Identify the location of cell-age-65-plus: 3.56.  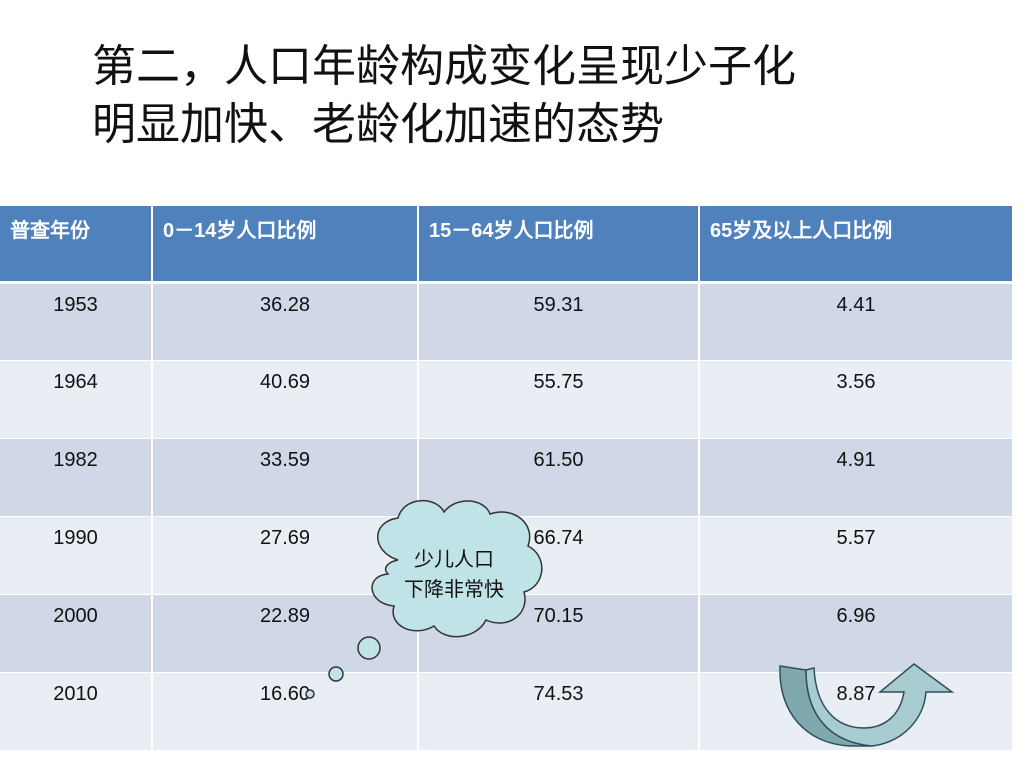
(855, 398).